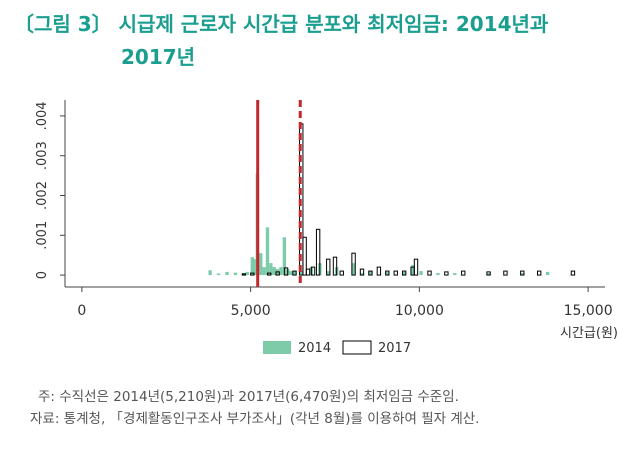  What do you see at coordinates (42, 275) in the screenshot?
I see `y-tick-label: 0` at bounding box center [42, 275].